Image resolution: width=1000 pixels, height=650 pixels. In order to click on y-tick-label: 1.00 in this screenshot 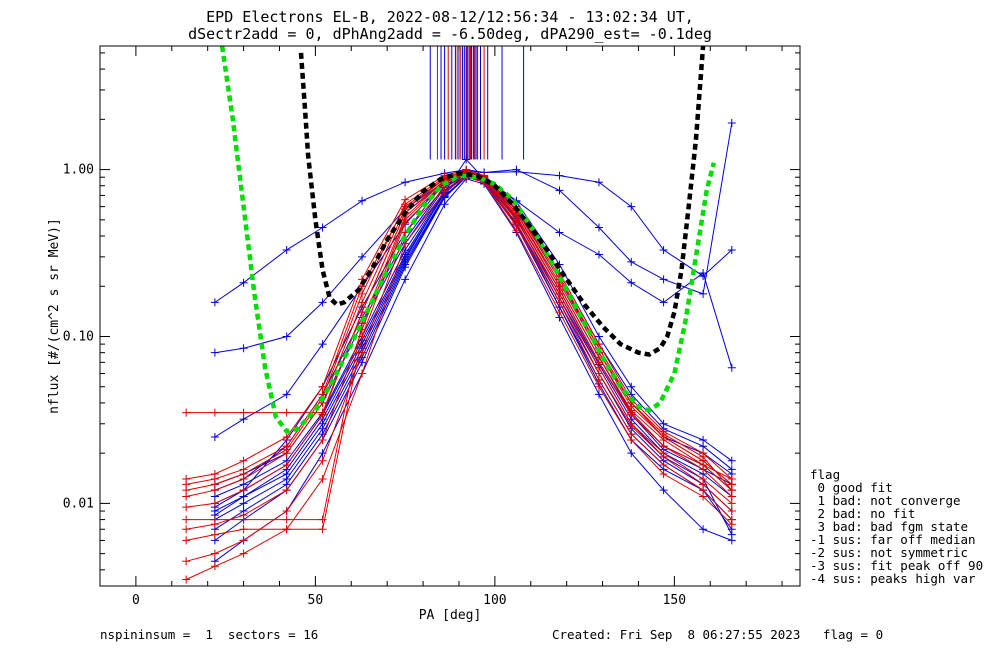, I will do `click(78, 170)`.